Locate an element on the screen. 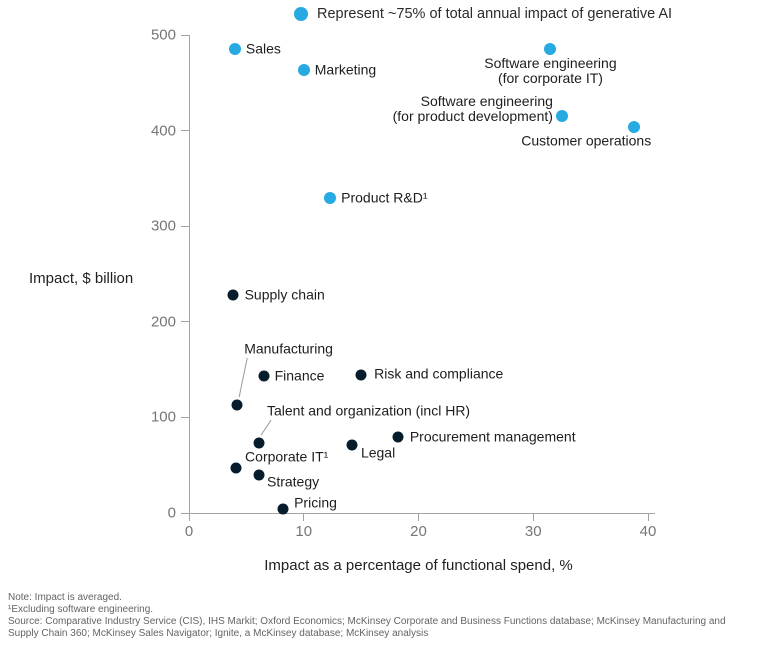 The height and width of the screenshot is (653, 763). data-point-customer-operations is located at coordinates (634, 126).